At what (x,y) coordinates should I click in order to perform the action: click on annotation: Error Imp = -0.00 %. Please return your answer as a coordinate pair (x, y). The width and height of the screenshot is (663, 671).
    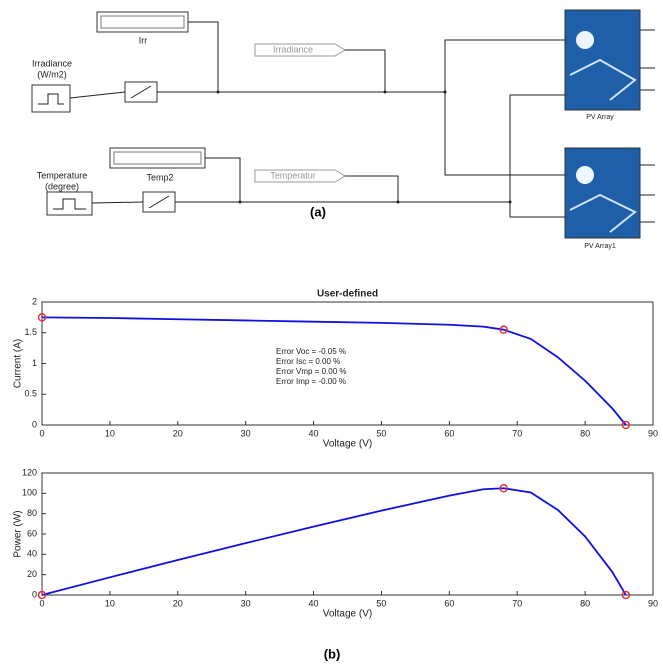
    Looking at the image, I should click on (311, 381).